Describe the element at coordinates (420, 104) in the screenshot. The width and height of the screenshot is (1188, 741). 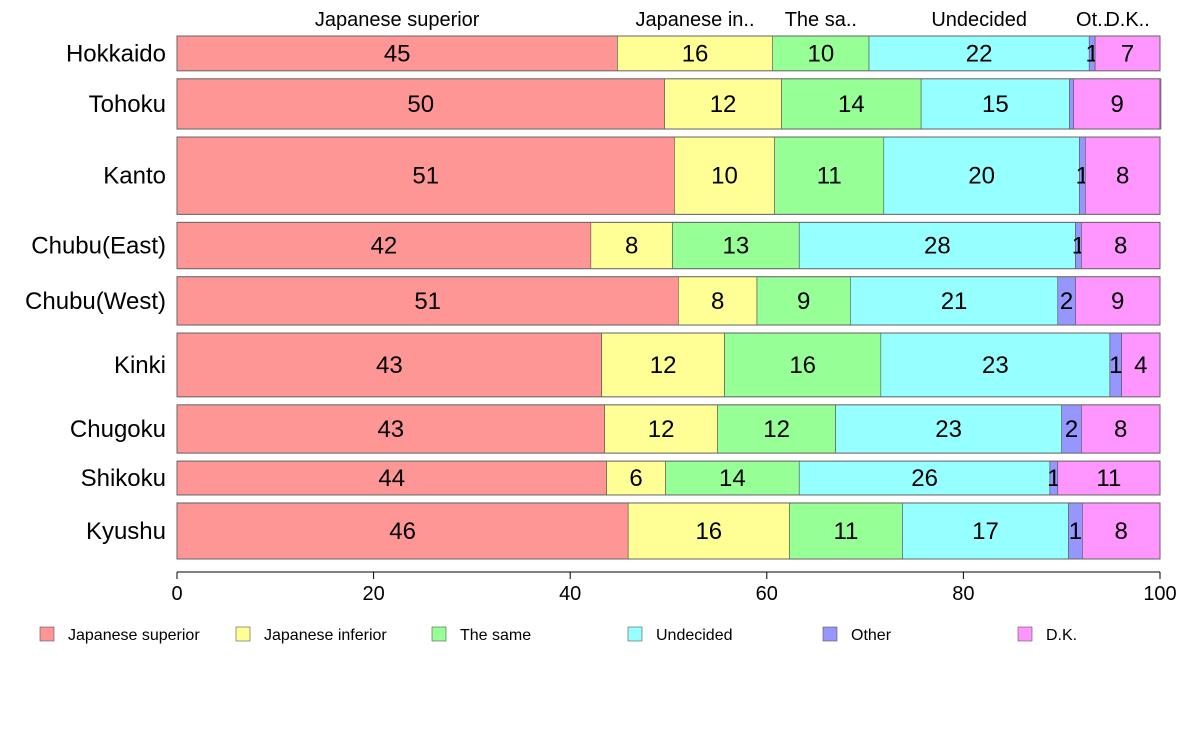
I see `segment-label-tohoku-japanese-superior: 50` at that location.